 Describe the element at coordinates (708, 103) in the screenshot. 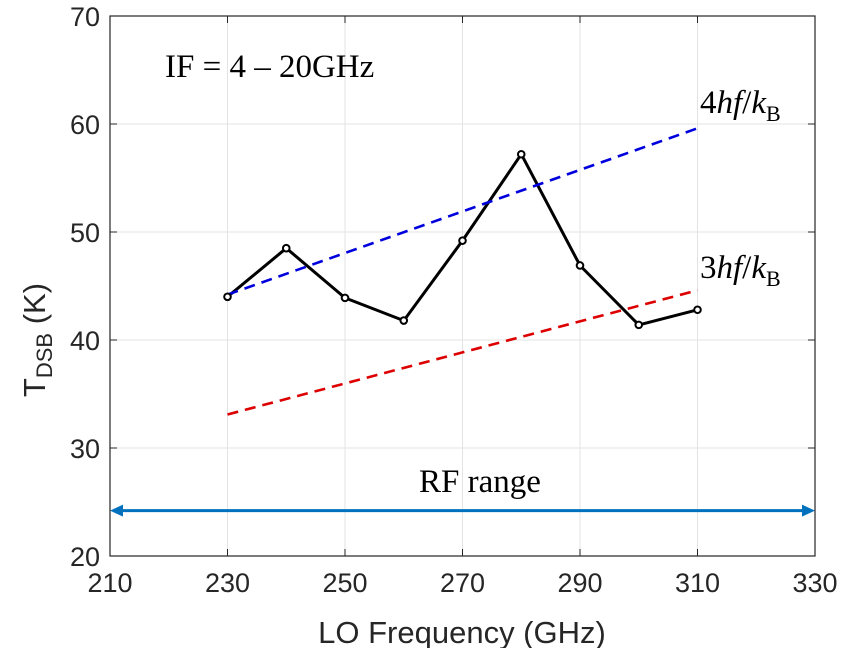

I see `label-4-coef: 4` at that location.